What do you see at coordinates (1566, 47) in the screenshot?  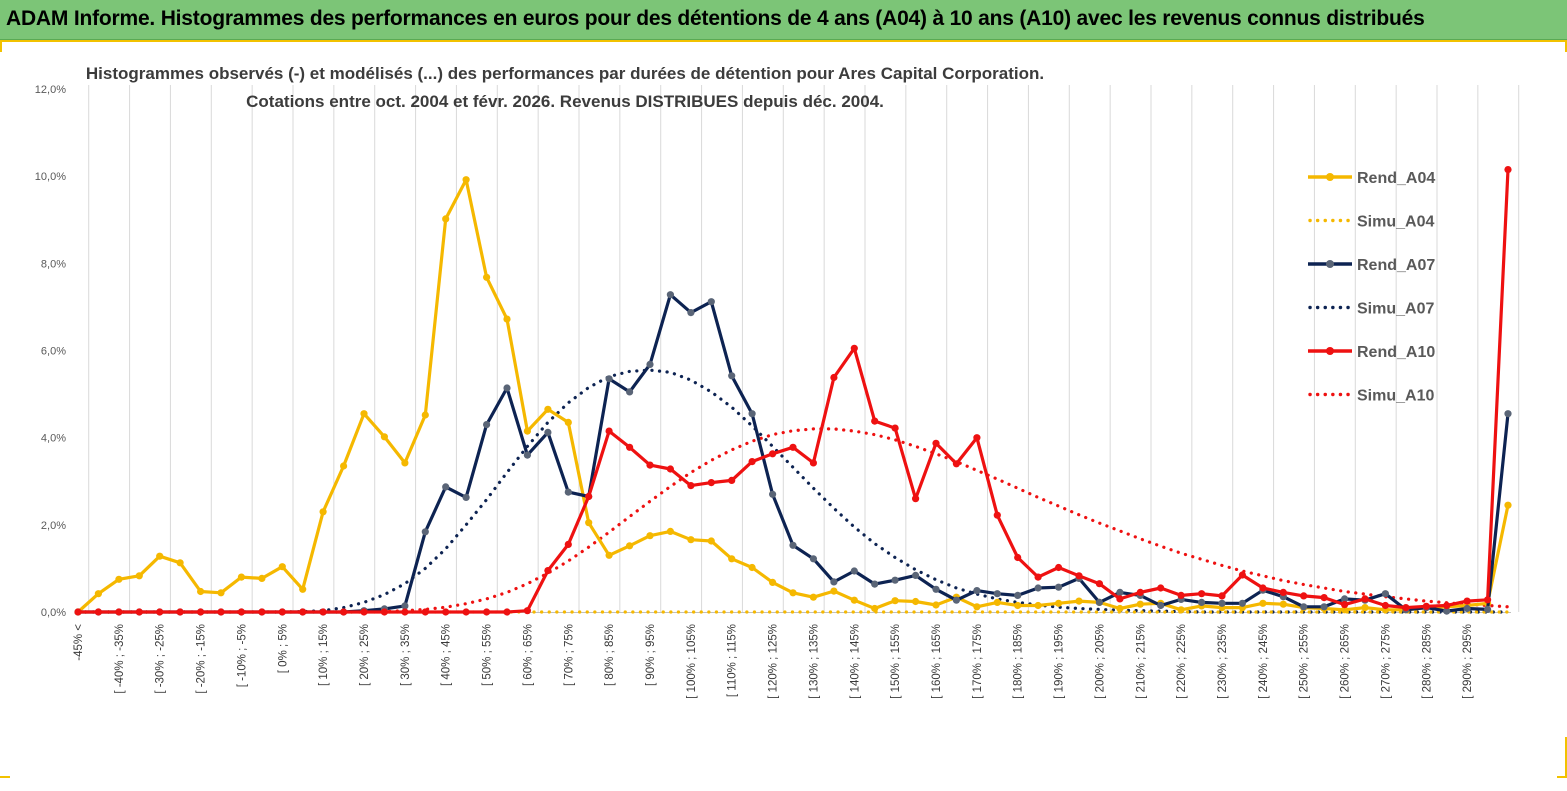 I see `frame-border-right` at bounding box center [1566, 47].